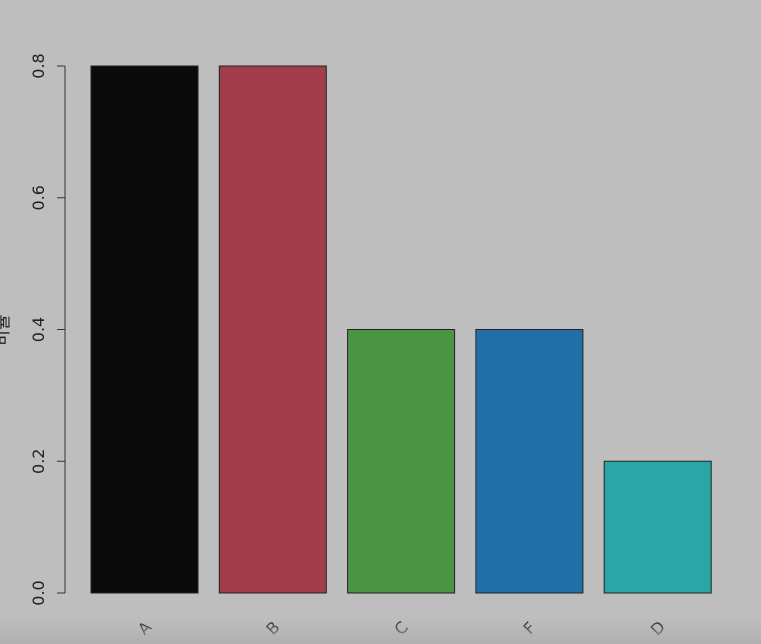 The width and height of the screenshot is (761, 644). What do you see at coordinates (272, 329) in the screenshot?
I see `bar-B` at bounding box center [272, 329].